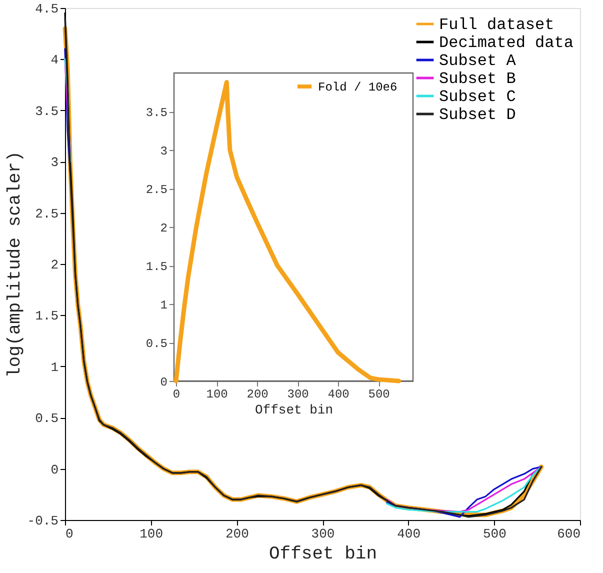 The width and height of the screenshot is (603, 573). What do you see at coordinates (477, 79) in the screenshot?
I see `legend-label: Subset B` at bounding box center [477, 79].